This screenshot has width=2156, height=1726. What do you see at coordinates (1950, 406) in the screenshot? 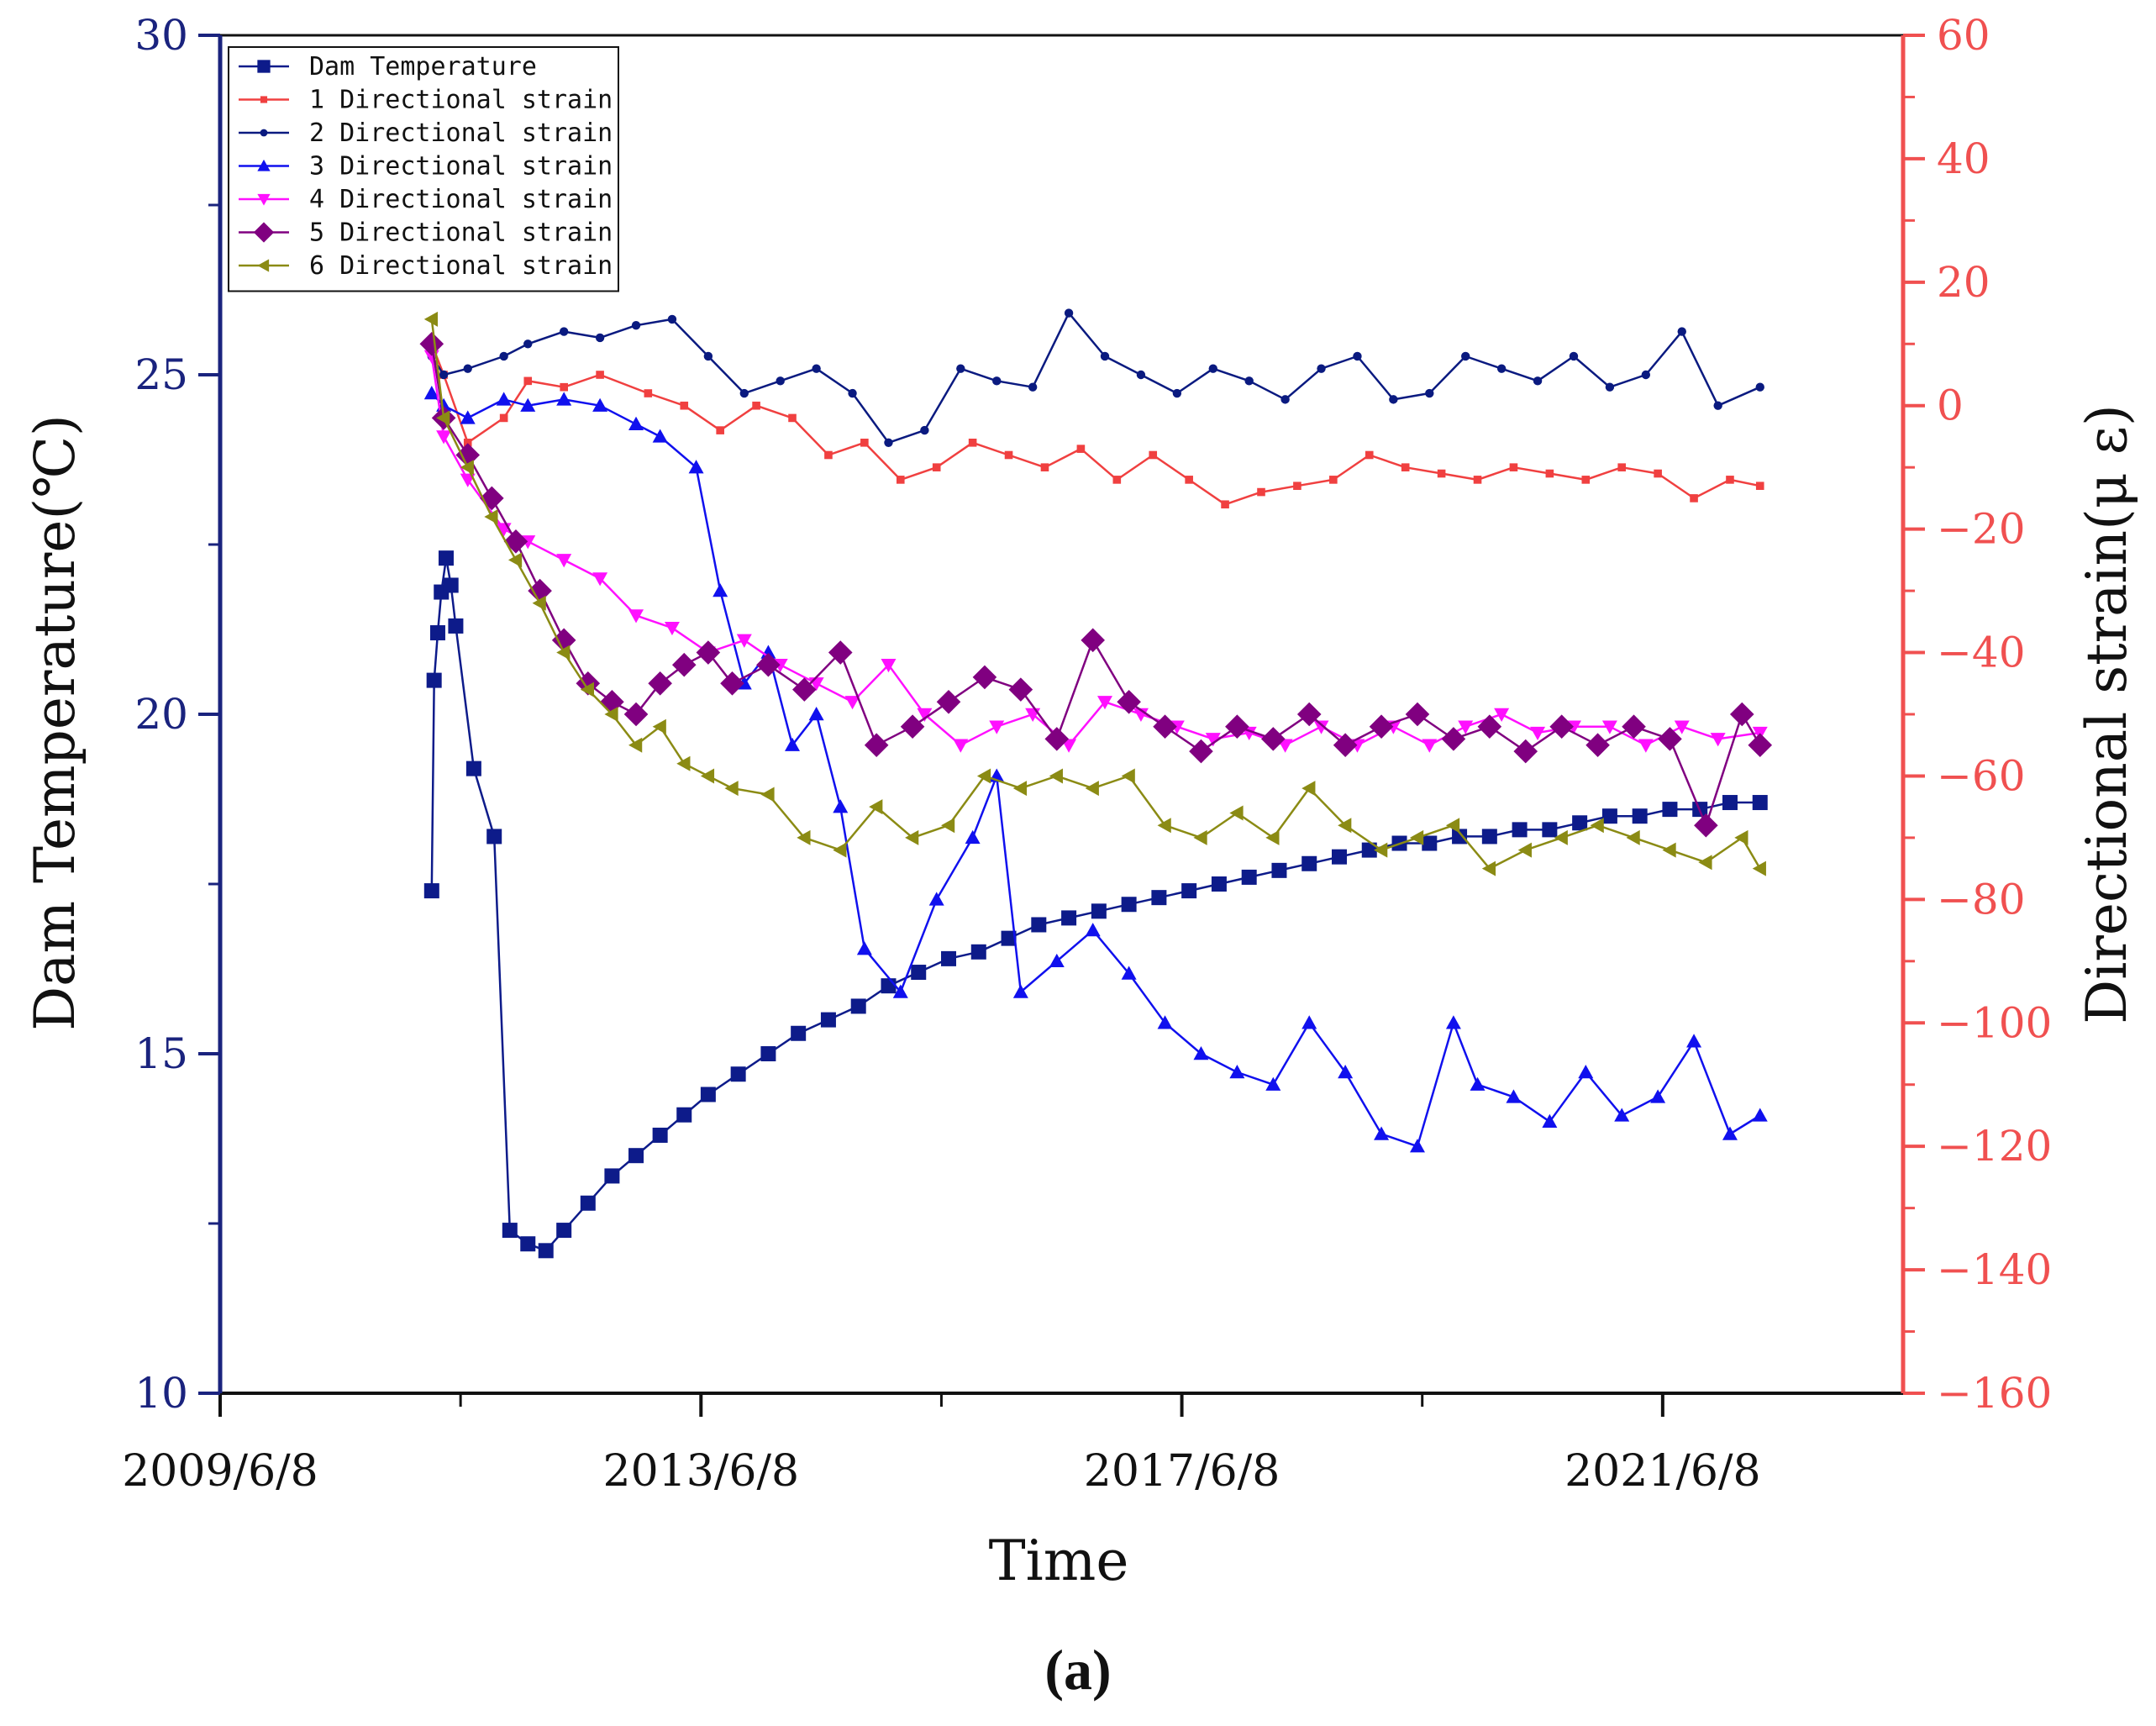
I see `right-tick-label: 0` at bounding box center [1950, 406].